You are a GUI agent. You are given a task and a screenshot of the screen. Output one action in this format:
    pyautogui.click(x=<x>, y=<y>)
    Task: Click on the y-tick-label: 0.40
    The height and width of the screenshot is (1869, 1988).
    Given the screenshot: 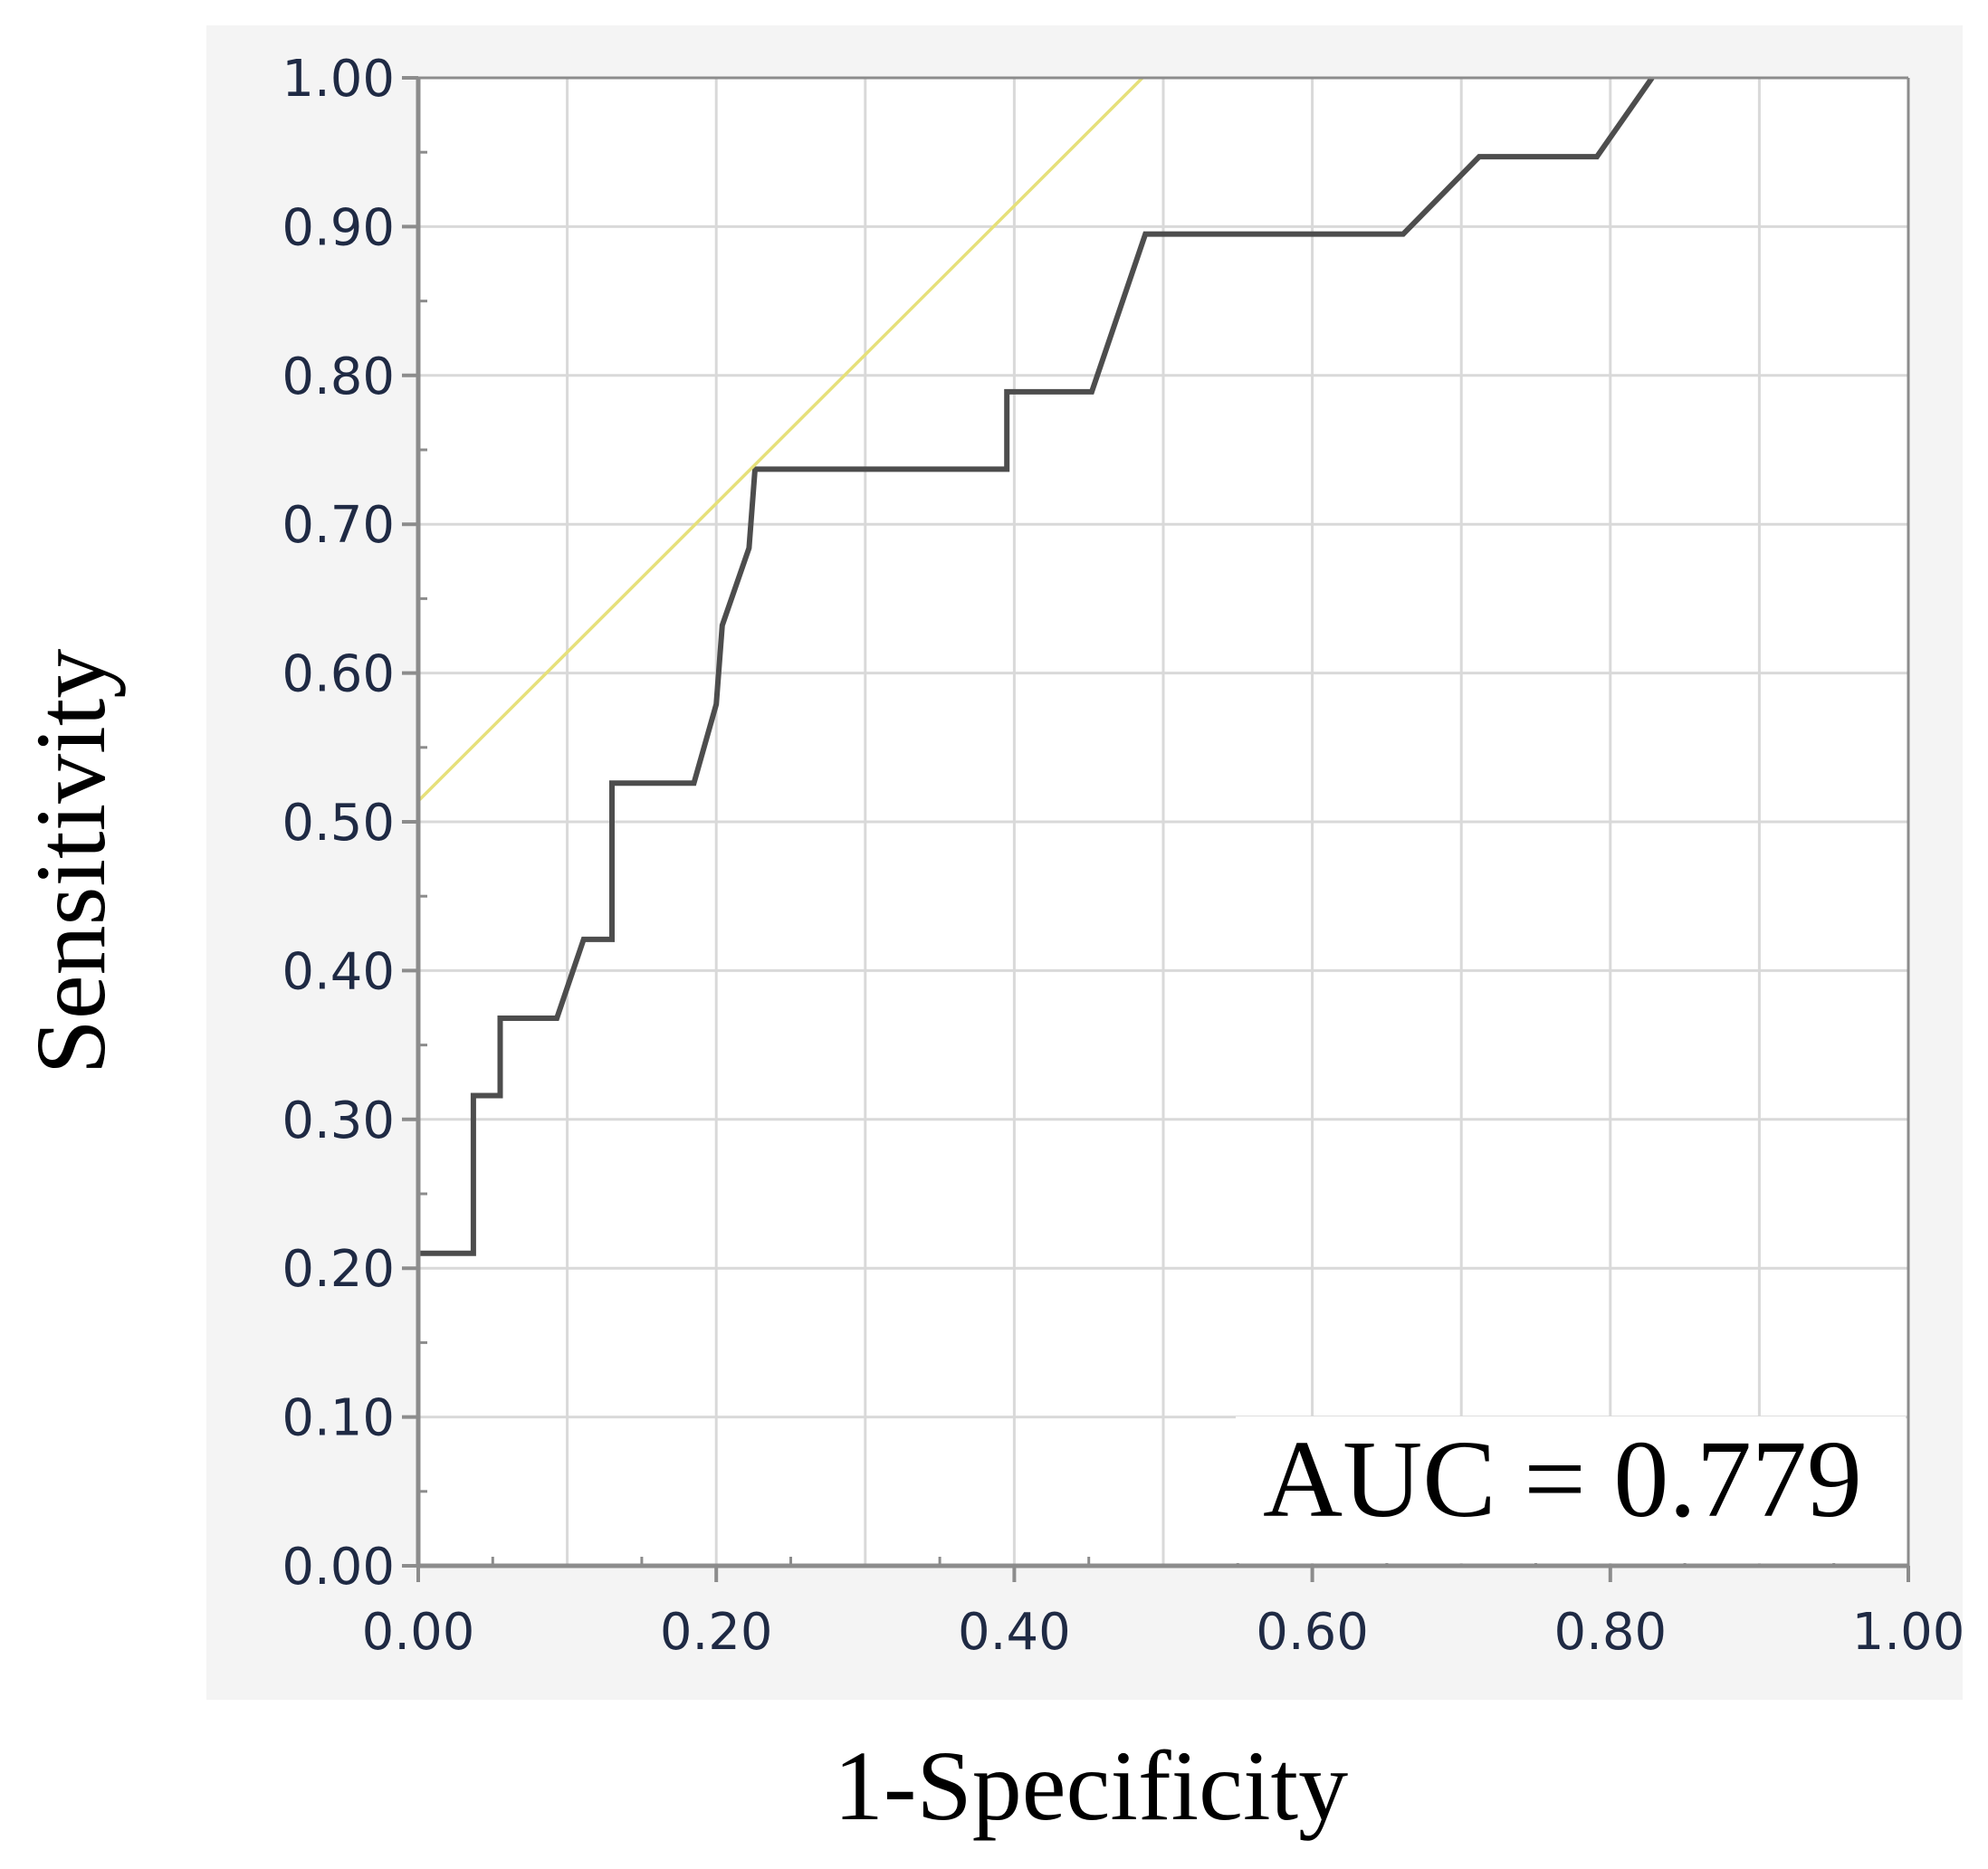 What is the action you would take?
    pyautogui.click(x=338, y=972)
    